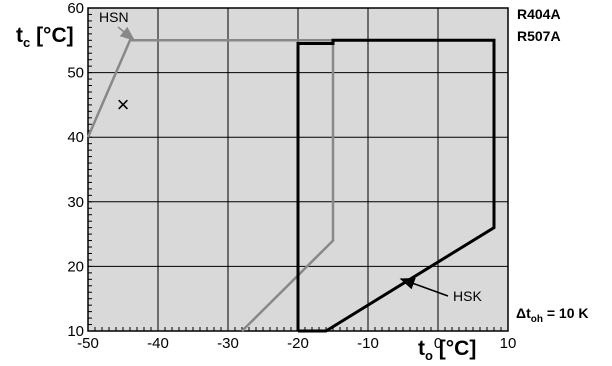 This screenshot has width=612, height=366. I want to click on y-tick-label: 10, so click(75, 331).